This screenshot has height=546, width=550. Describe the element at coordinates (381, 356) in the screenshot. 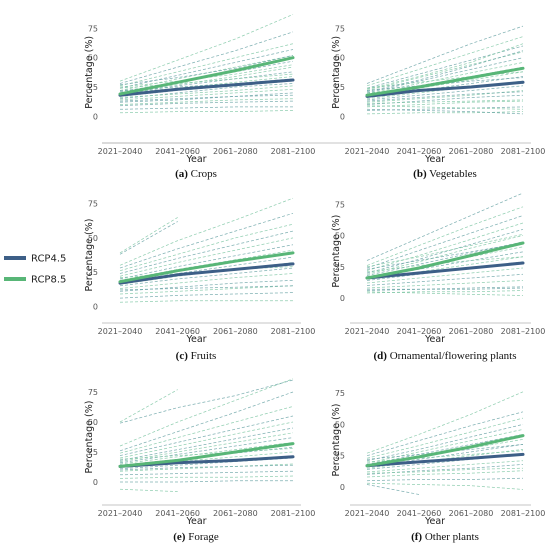

I see `panel-caption-letter: (d)` at that location.